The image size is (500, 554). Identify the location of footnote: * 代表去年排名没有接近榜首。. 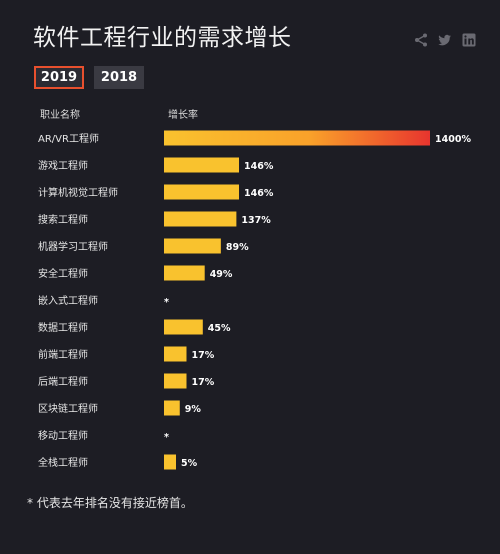
(110, 503).